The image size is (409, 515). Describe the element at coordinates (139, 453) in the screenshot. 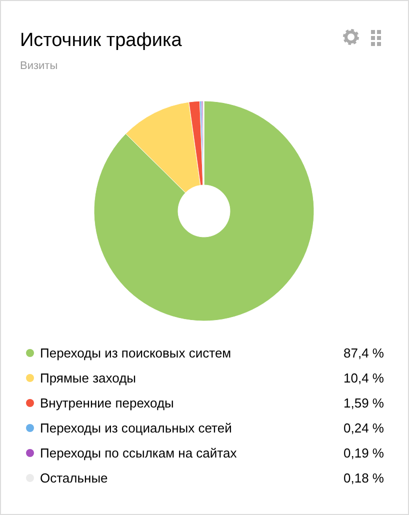

I see `legend-label: Переходы по ссылкам на сайтах` at that location.